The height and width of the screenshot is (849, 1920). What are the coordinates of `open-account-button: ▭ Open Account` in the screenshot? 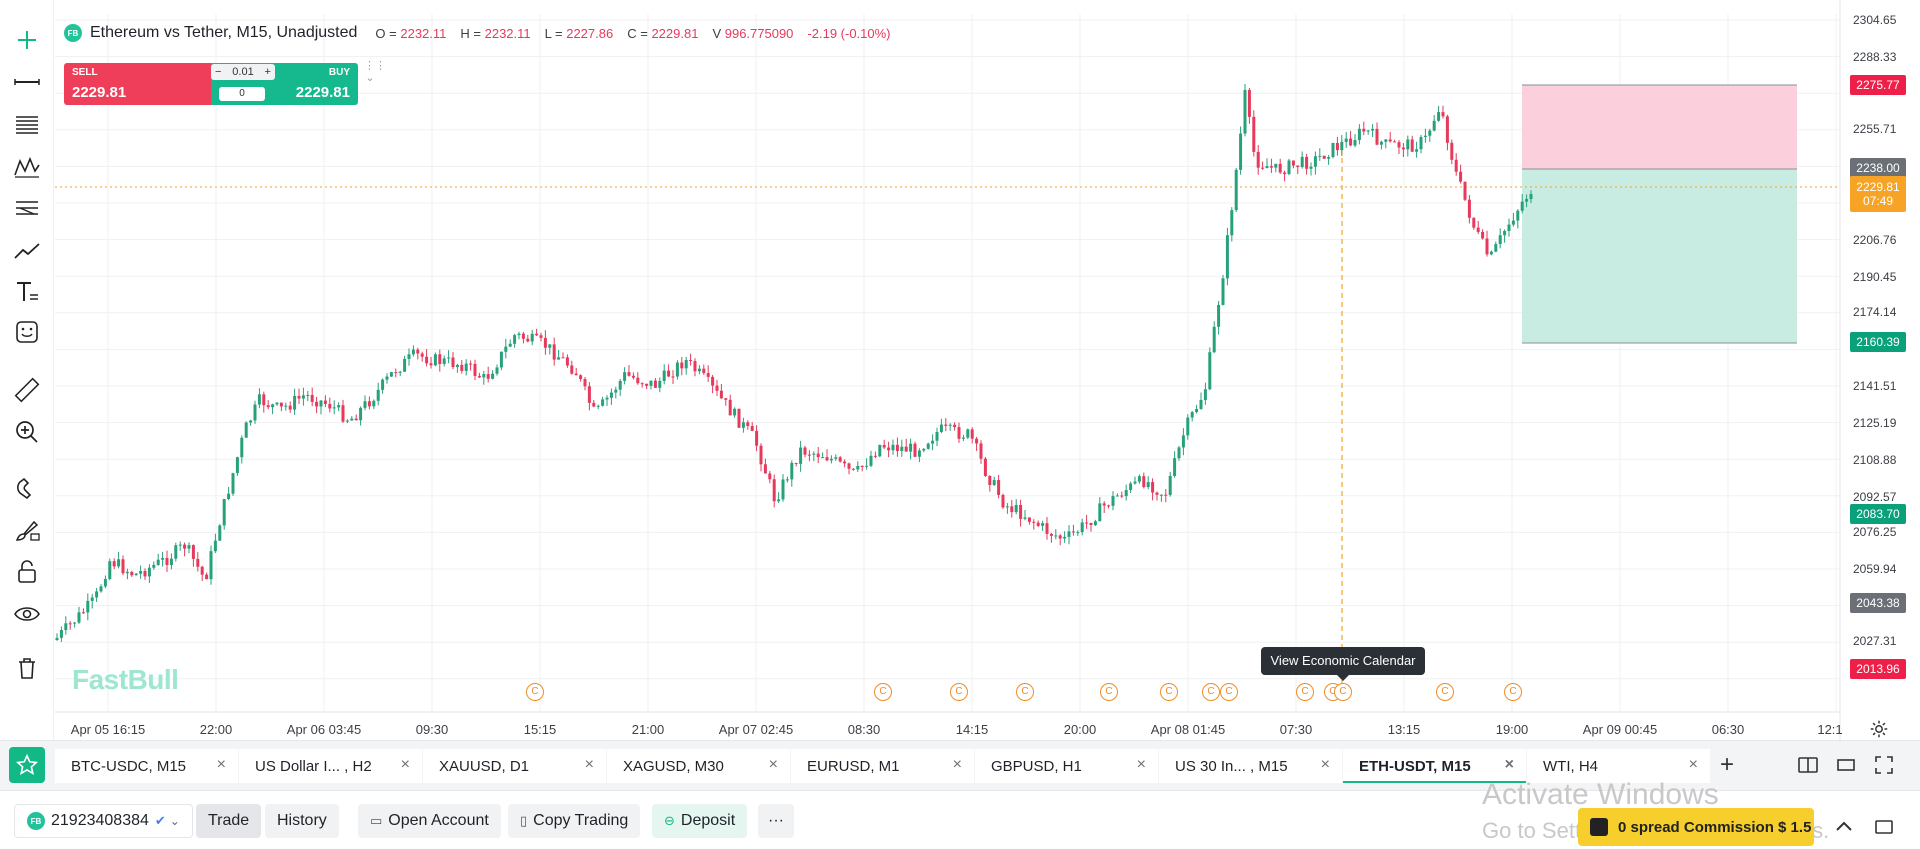 It's located at (429, 821).